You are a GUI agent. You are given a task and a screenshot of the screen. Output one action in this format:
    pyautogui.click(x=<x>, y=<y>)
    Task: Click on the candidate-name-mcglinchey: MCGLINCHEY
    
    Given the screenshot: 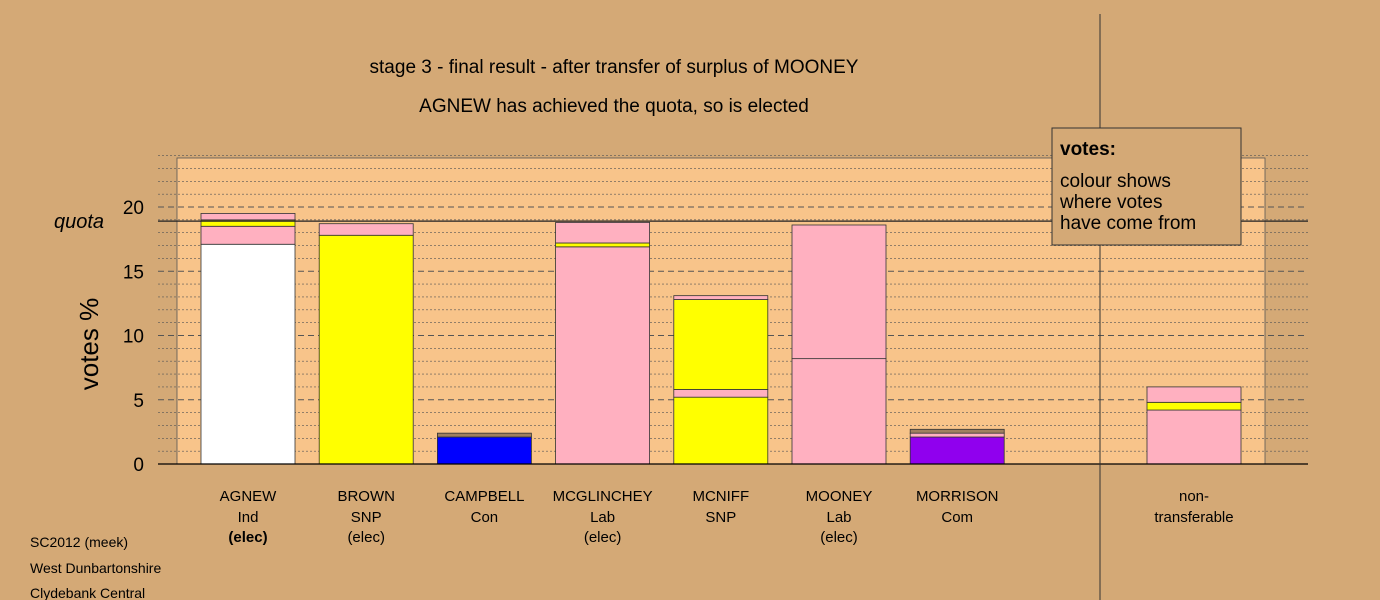 What is the action you would take?
    pyautogui.click(x=603, y=496)
    